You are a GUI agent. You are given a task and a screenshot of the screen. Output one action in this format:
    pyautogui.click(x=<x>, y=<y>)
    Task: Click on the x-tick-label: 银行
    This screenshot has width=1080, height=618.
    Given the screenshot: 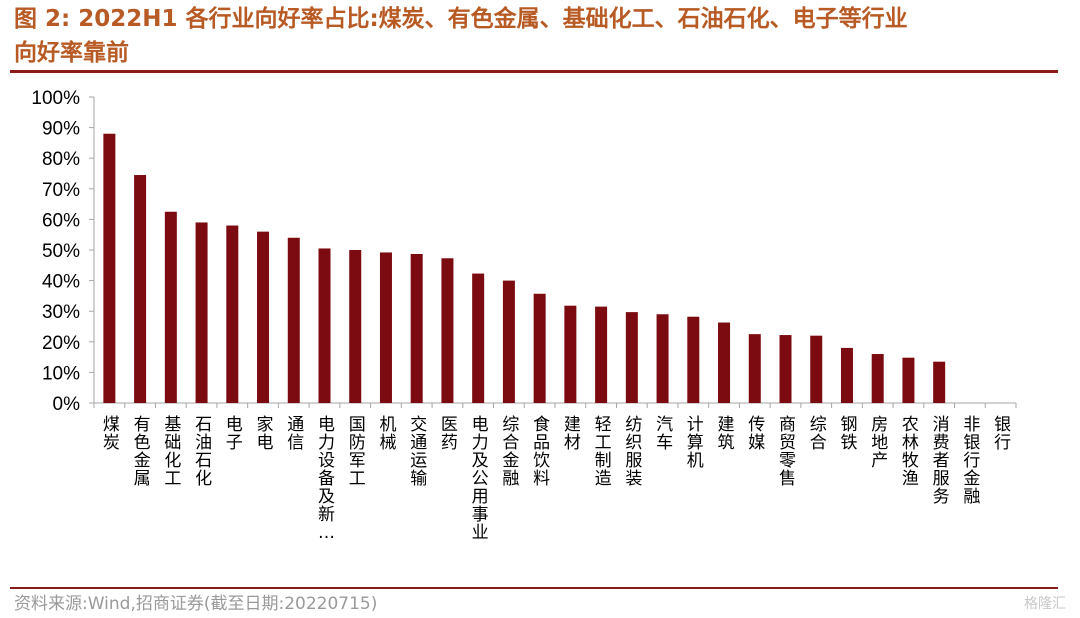 What is the action you would take?
    pyautogui.click(x=1002, y=434)
    